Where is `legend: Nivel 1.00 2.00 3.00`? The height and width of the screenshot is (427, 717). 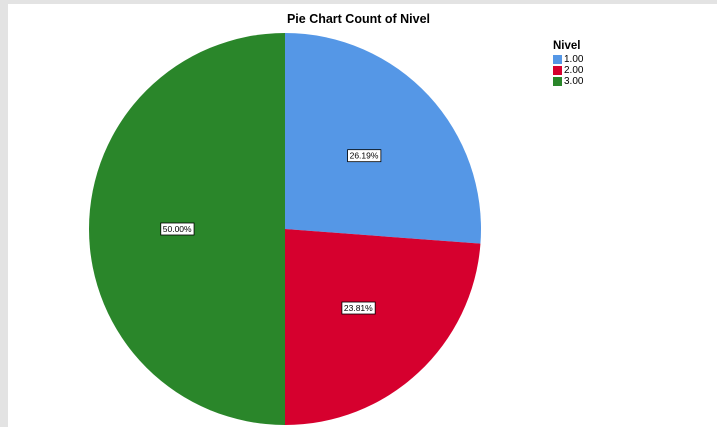 legend: Nivel 1.00 2.00 3.00 is located at coordinates (568, 63).